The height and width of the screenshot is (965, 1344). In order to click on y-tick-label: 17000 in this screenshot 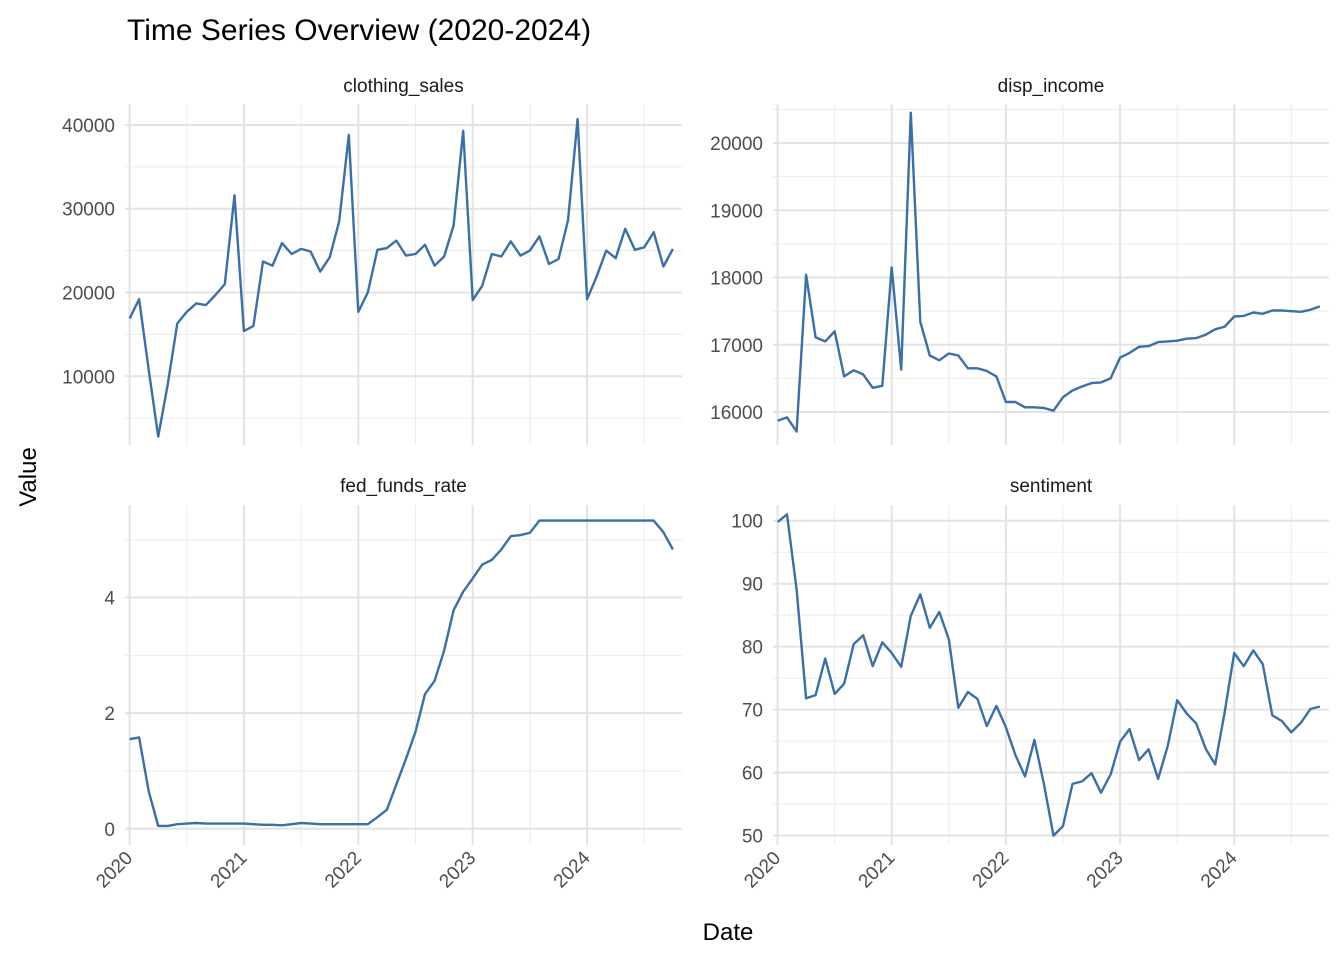, I will do `click(736, 346)`.